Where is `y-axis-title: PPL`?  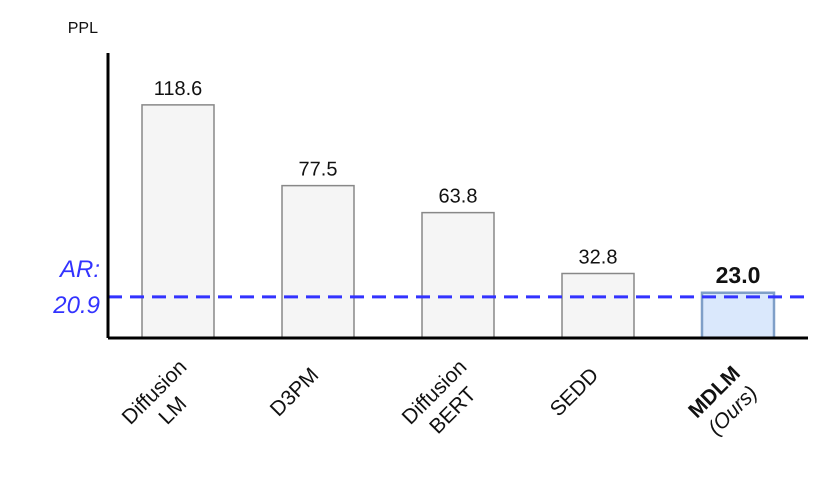 y-axis-title: PPL is located at coordinates (83, 28).